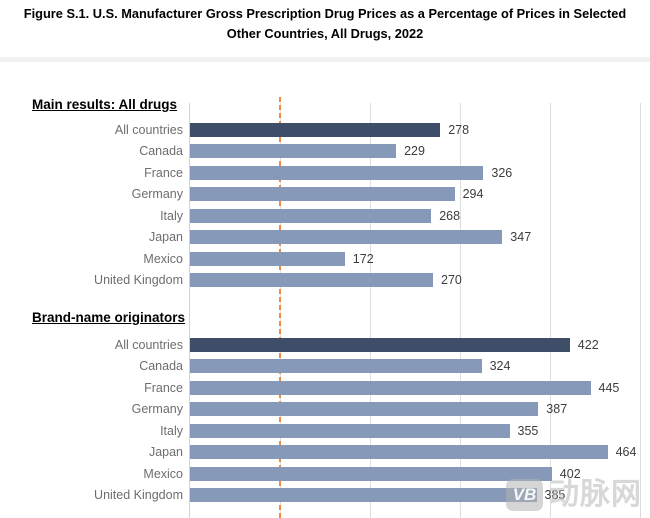  I want to click on value-label: 324, so click(500, 366).